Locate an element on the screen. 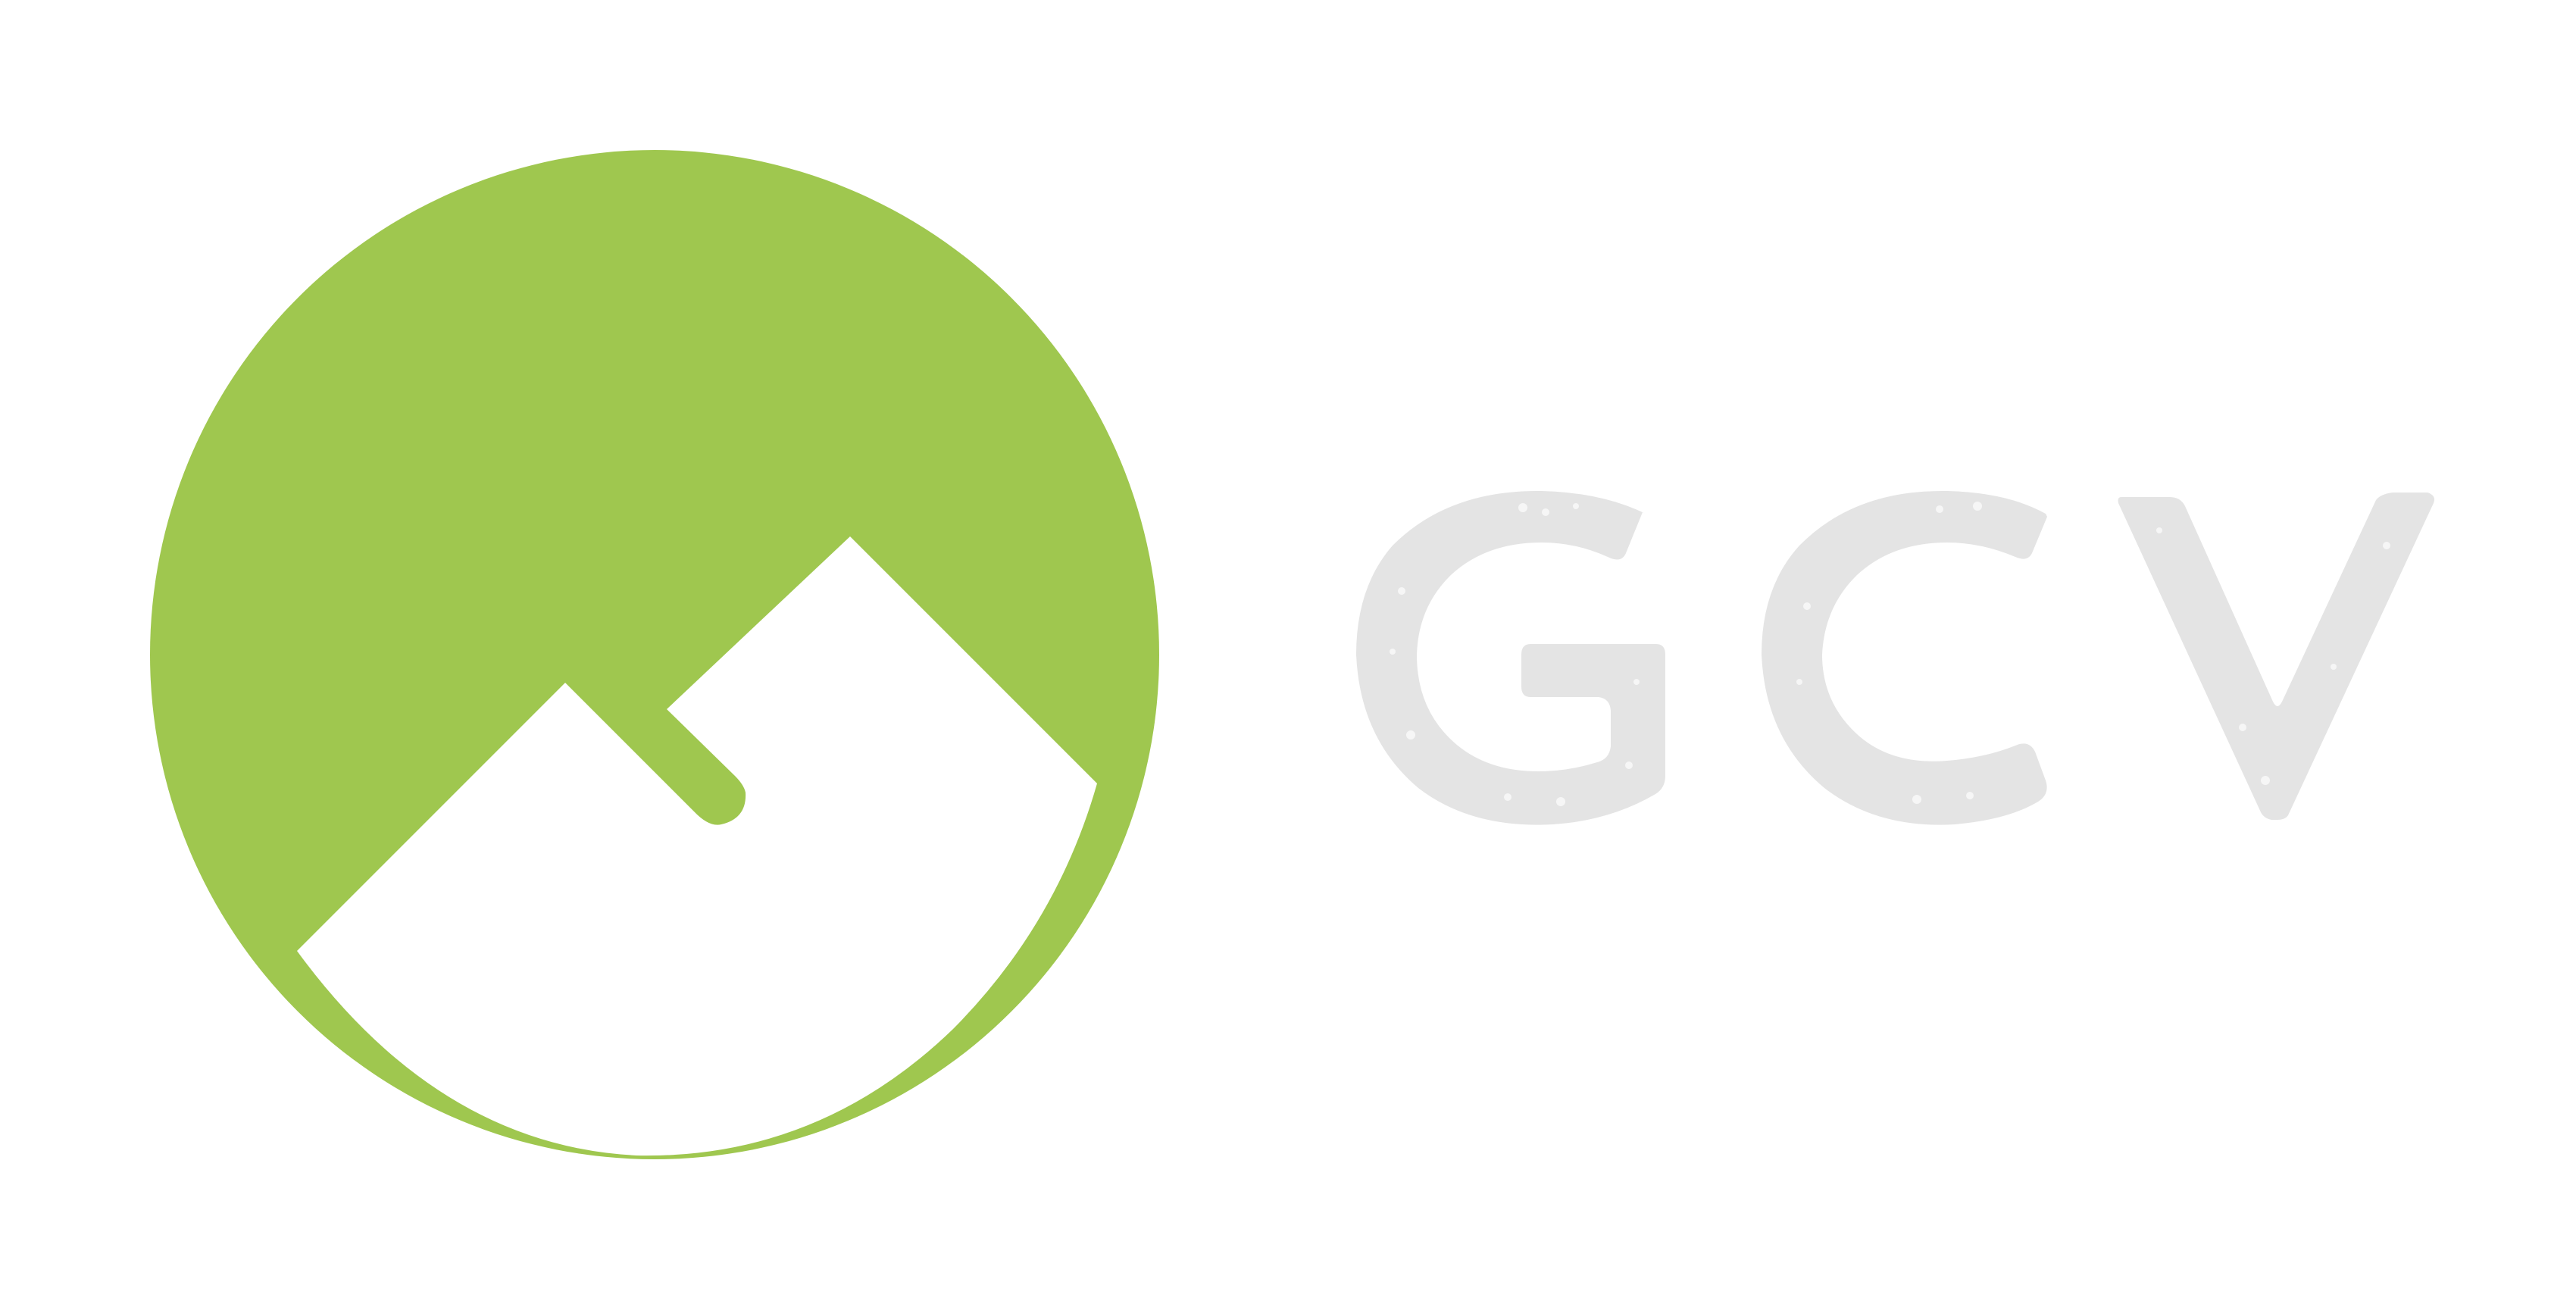  wordmark-letter-c is located at coordinates (1904, 658).